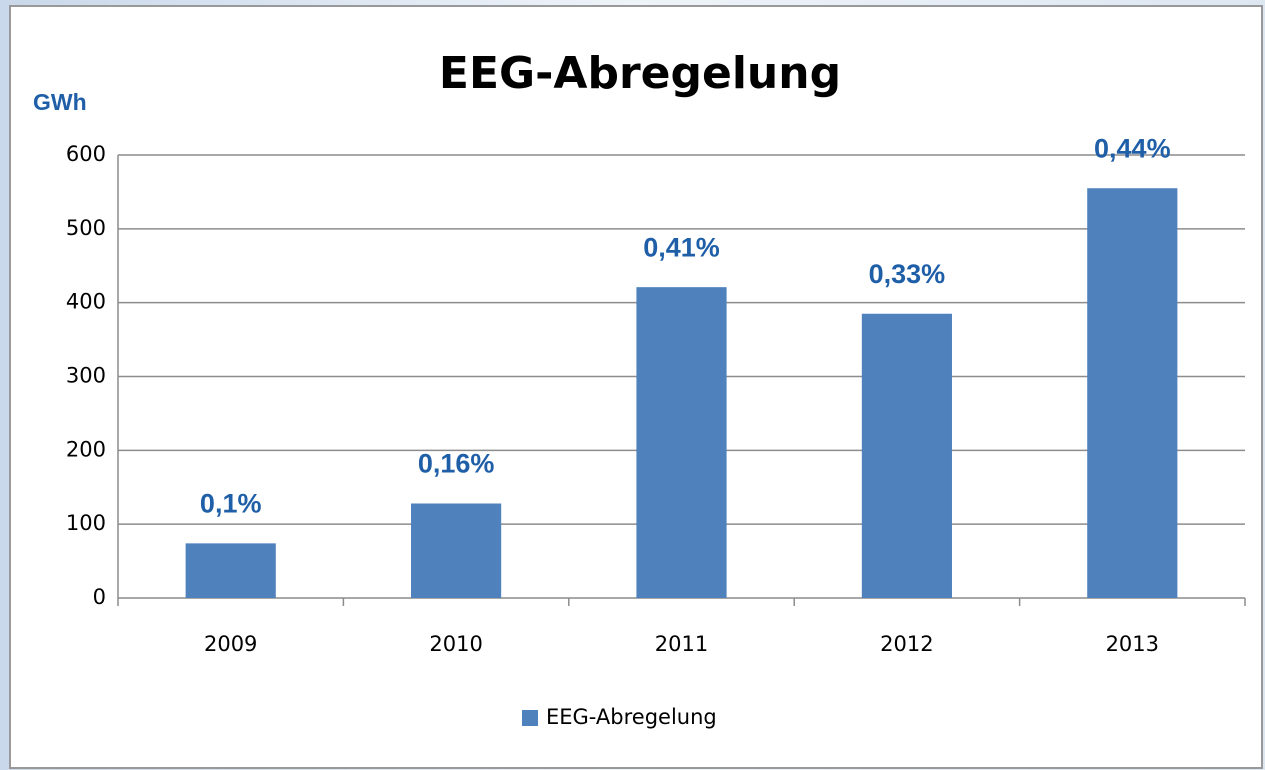 The image size is (1265, 770). I want to click on x-tick-label: 2011, so click(681, 644).